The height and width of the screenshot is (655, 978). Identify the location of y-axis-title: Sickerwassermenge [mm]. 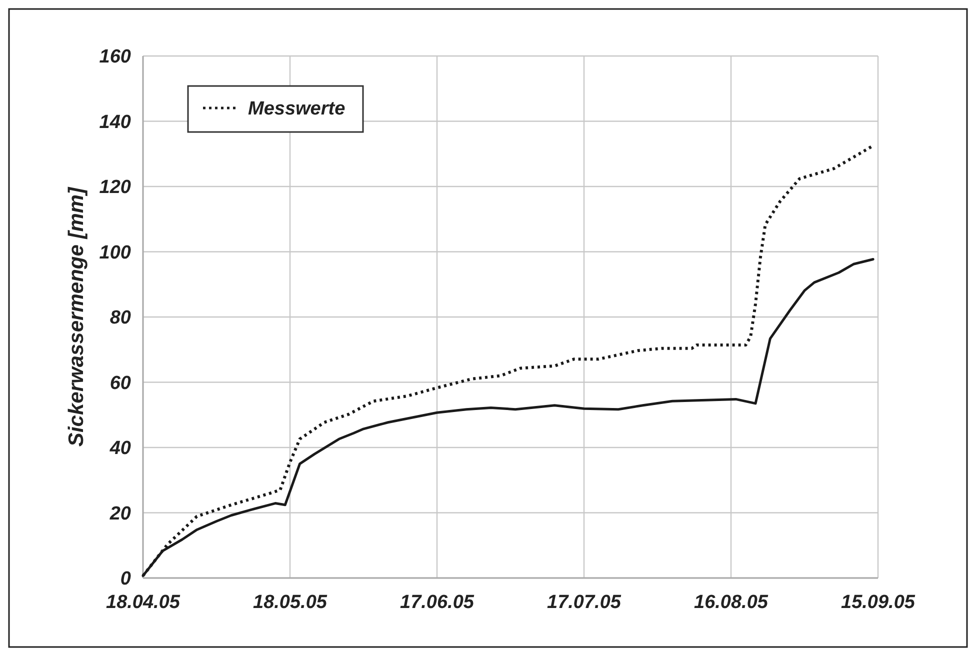
(76, 316).